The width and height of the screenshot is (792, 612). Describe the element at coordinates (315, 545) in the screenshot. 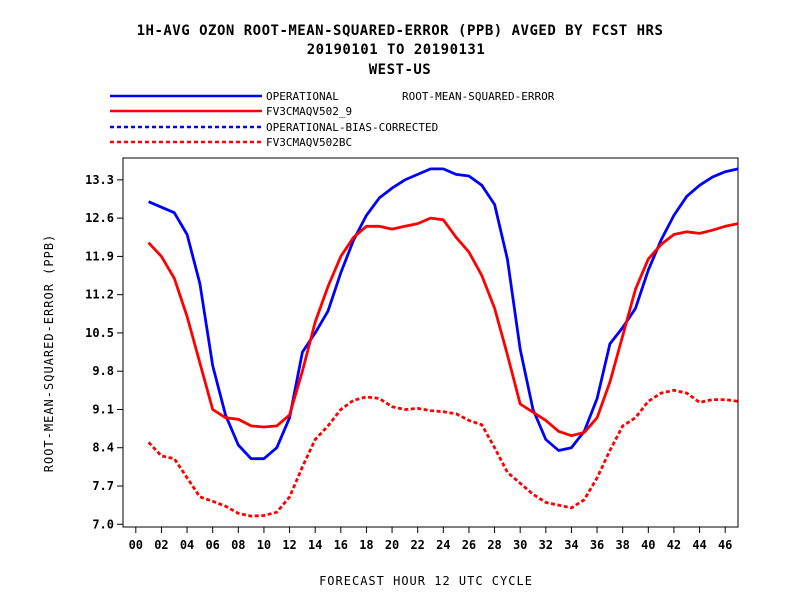

I see `x-tick-label: 14` at that location.